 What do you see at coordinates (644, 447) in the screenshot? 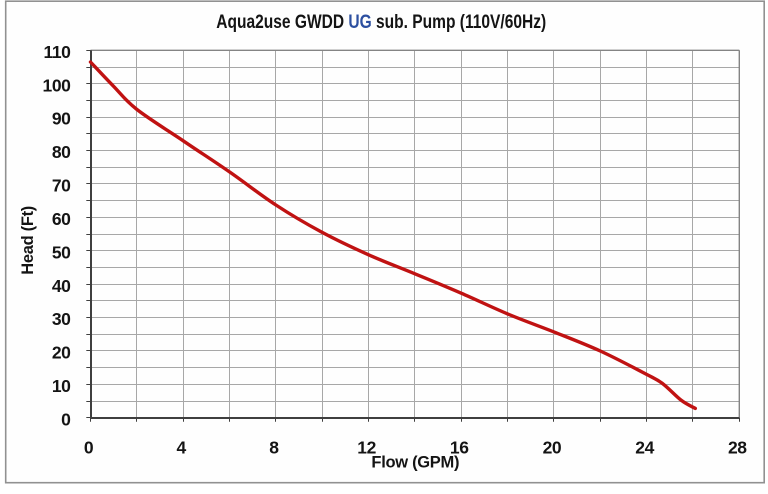
I see `svg-text: 24` at bounding box center [644, 447].